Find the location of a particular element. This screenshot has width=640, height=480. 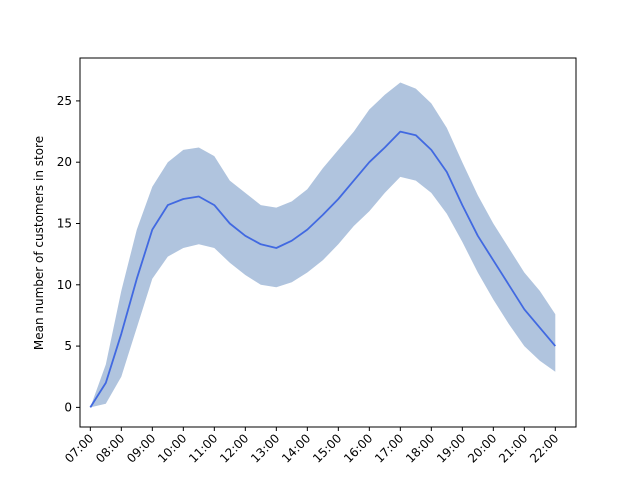

y-axis-label: Mean number of customers in store is located at coordinates (39, 243).